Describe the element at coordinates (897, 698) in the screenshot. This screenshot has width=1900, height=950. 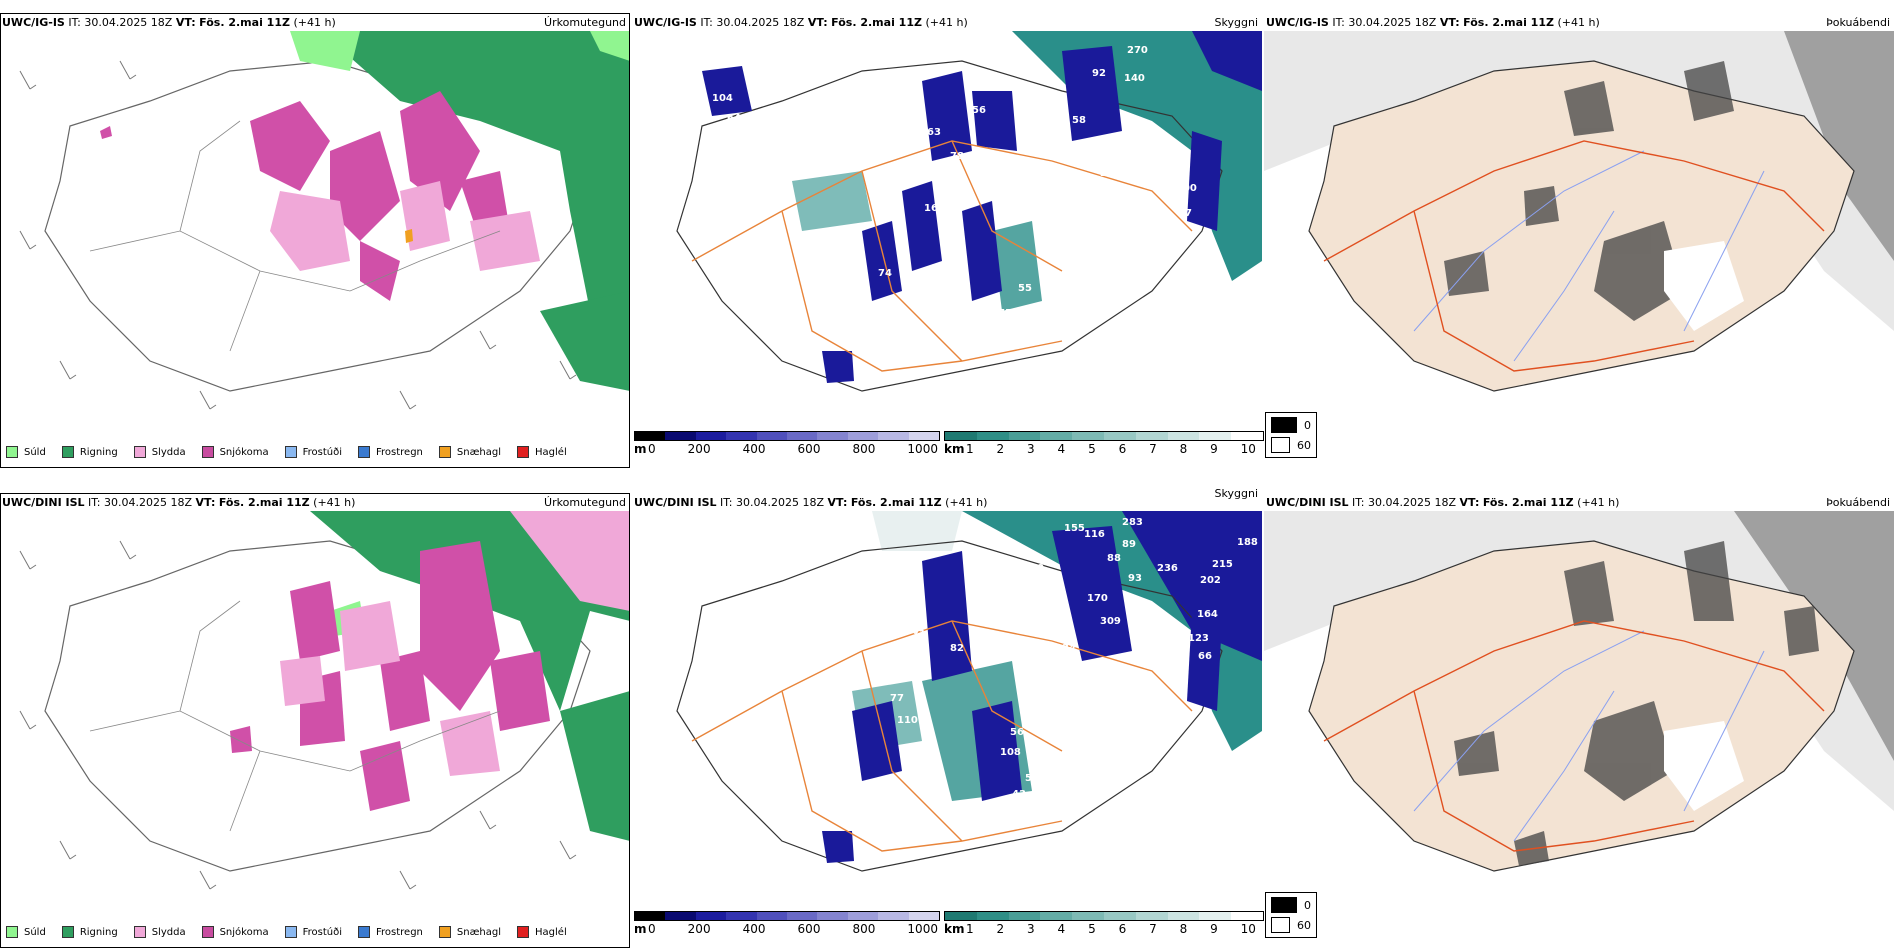
I see `svg-text: 77` at that location.